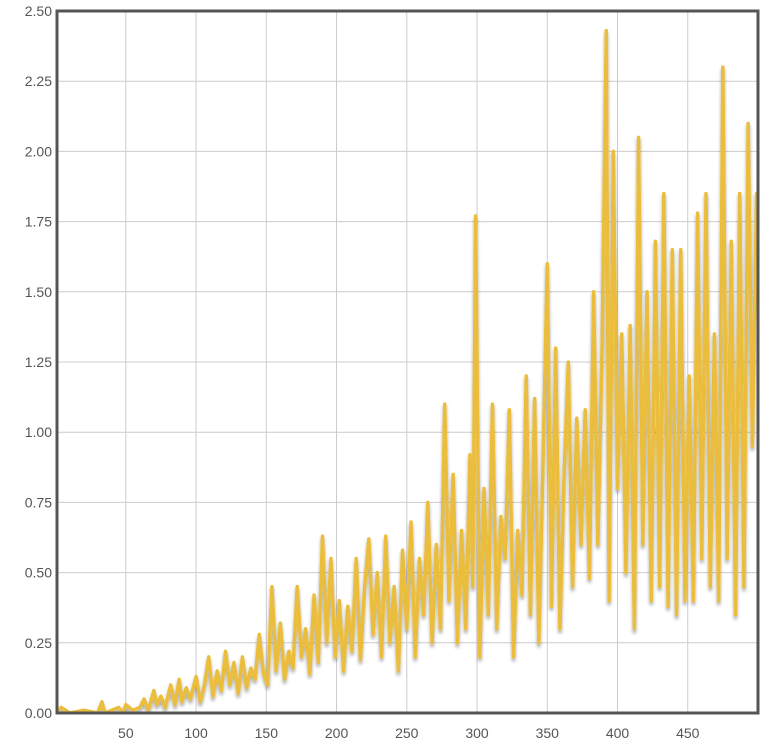 The width and height of the screenshot is (781, 755). I want to click on x-tick-label: 350, so click(548, 733).